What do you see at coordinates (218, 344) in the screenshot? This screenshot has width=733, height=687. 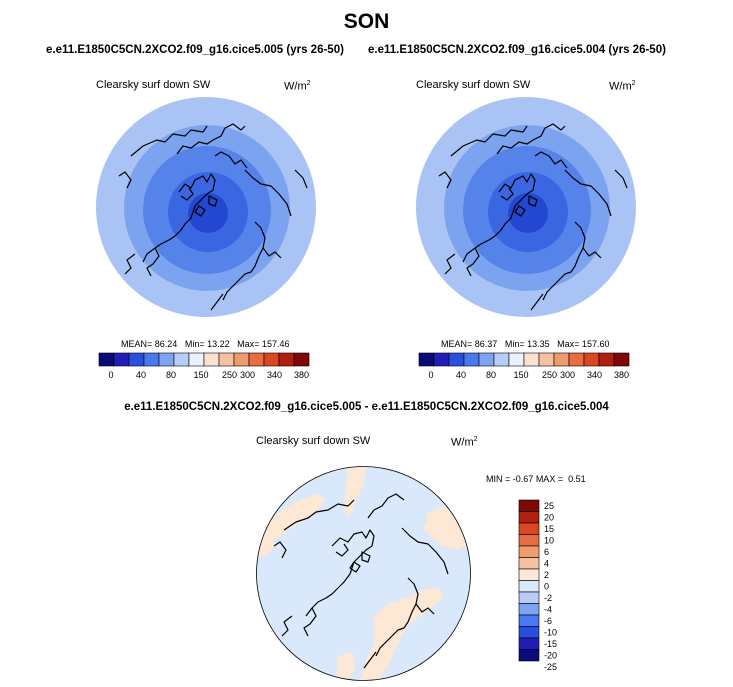 I see `panel-a-min: 13.22` at bounding box center [218, 344].